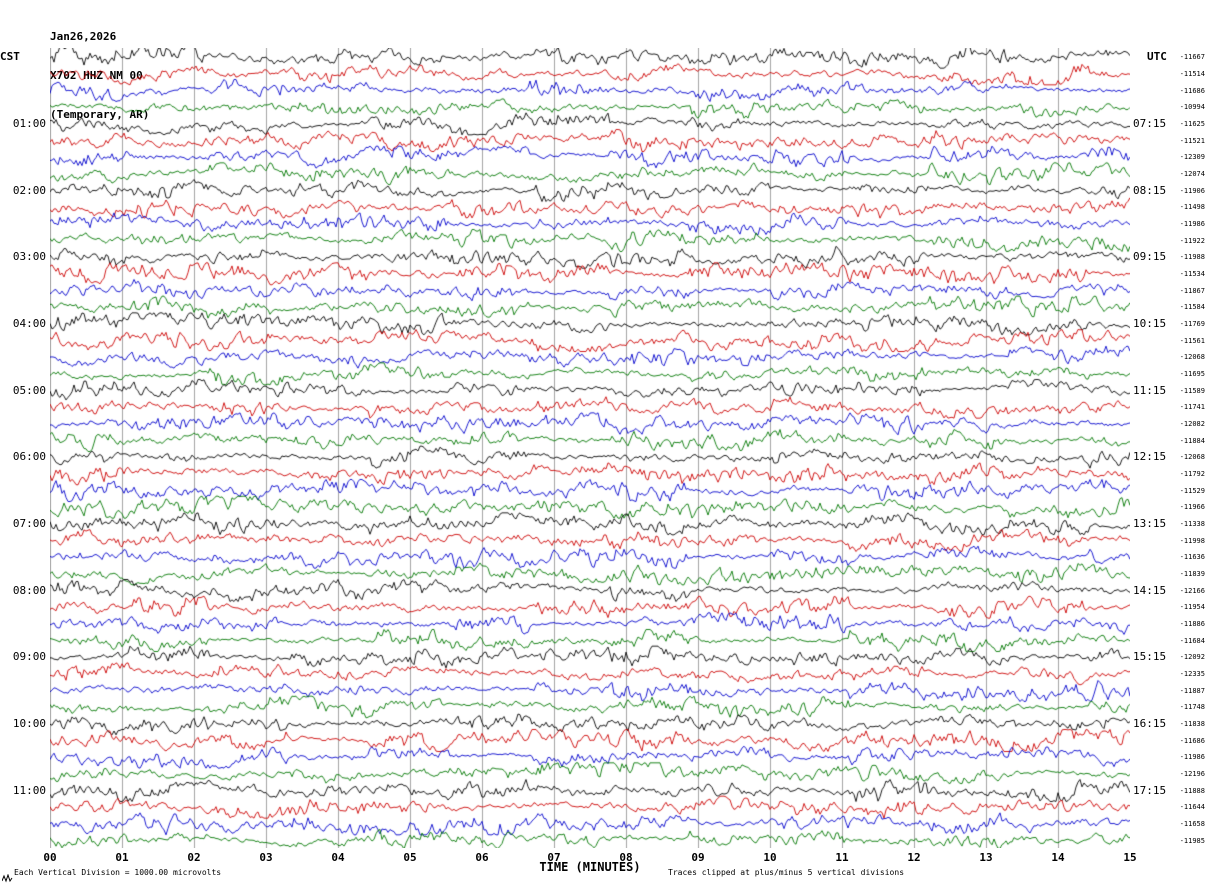 This screenshot has width=1210, height=886. Describe the element at coordinates (1150, 323) in the screenshot. I see `right-hour-label: 10:15` at that location.